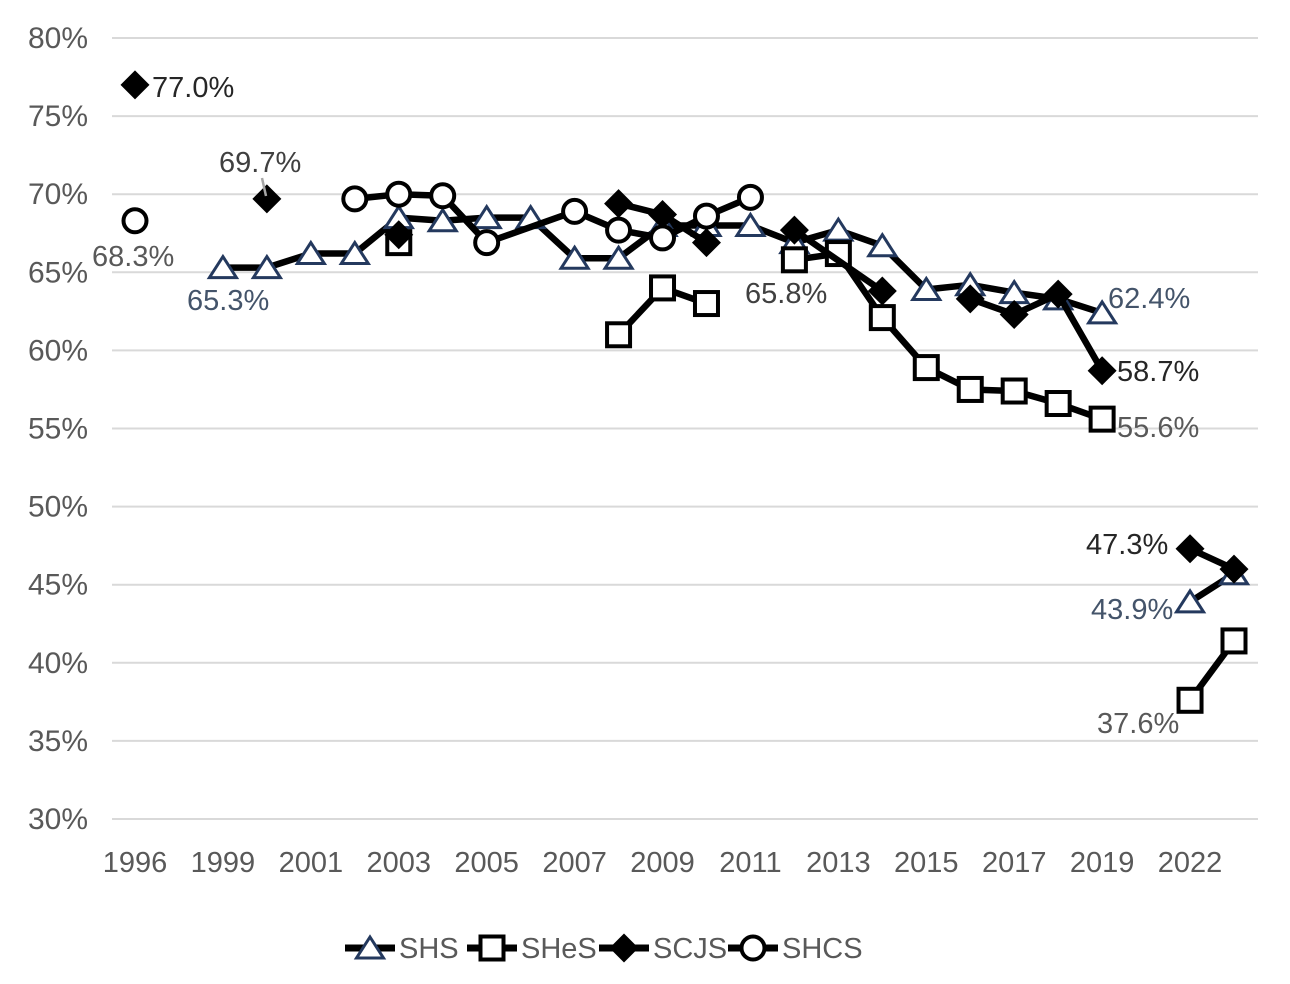 The width and height of the screenshot is (1290, 984). I want to click on y-axis-tick-label: 40%, so click(58, 663).